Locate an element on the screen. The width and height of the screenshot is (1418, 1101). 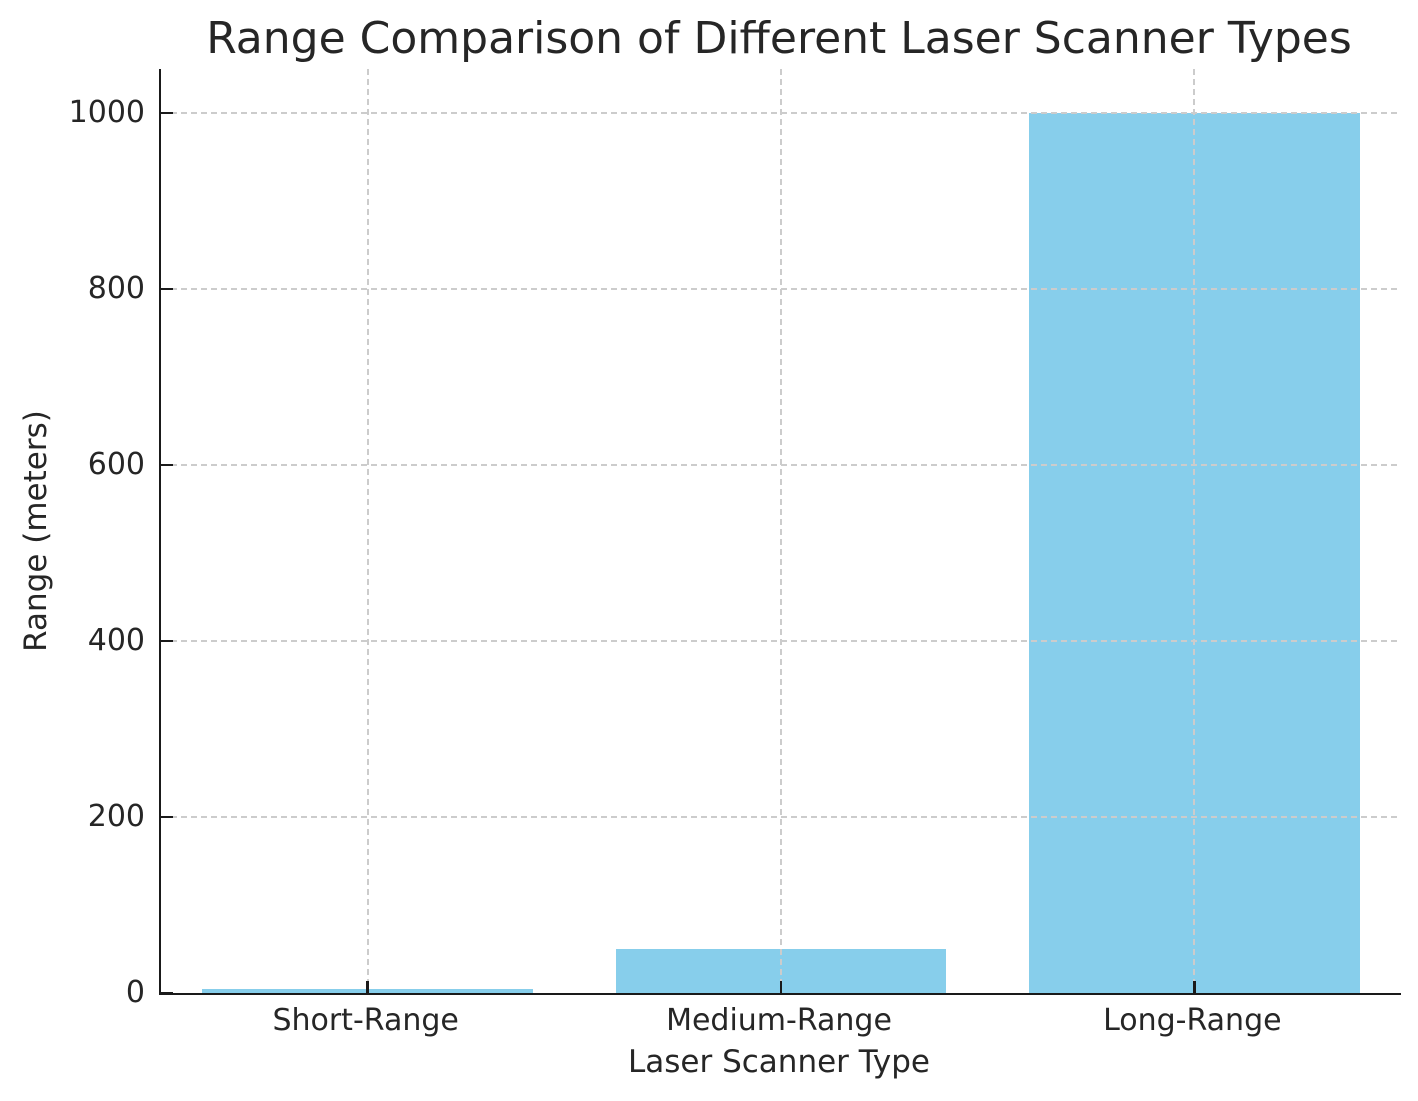
x-tick-label-short-range: Short-Range is located at coordinates (365, 1020).